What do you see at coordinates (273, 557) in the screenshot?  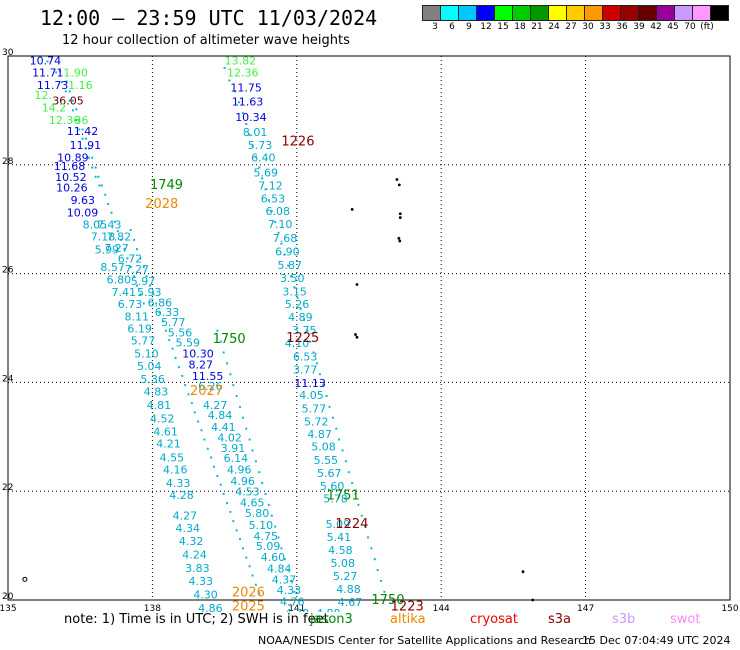 I see `wave-height-label: 4.60` at bounding box center [273, 557].